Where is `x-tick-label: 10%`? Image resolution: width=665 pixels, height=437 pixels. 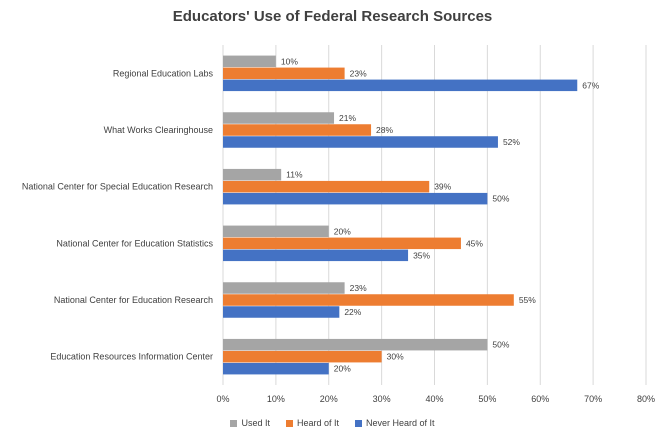
x-tick-label: 10% is located at coordinates (276, 399).